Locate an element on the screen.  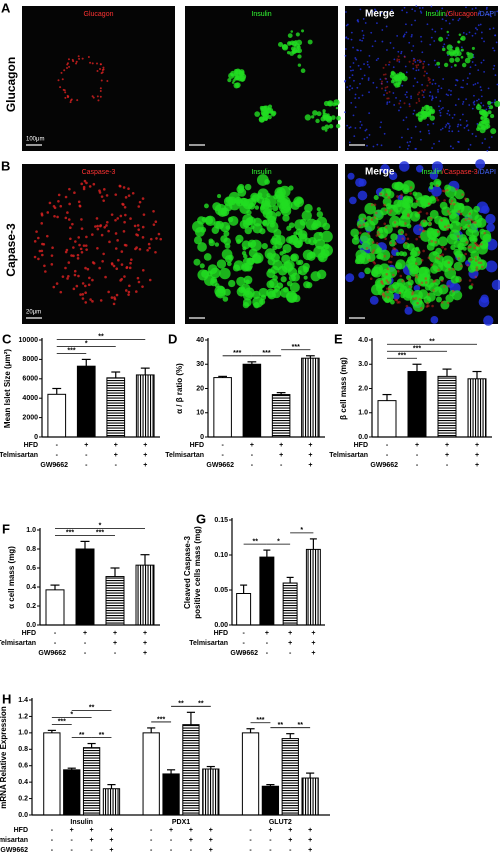
merge-legend-item: /DAPI is located at coordinates (487, 14).